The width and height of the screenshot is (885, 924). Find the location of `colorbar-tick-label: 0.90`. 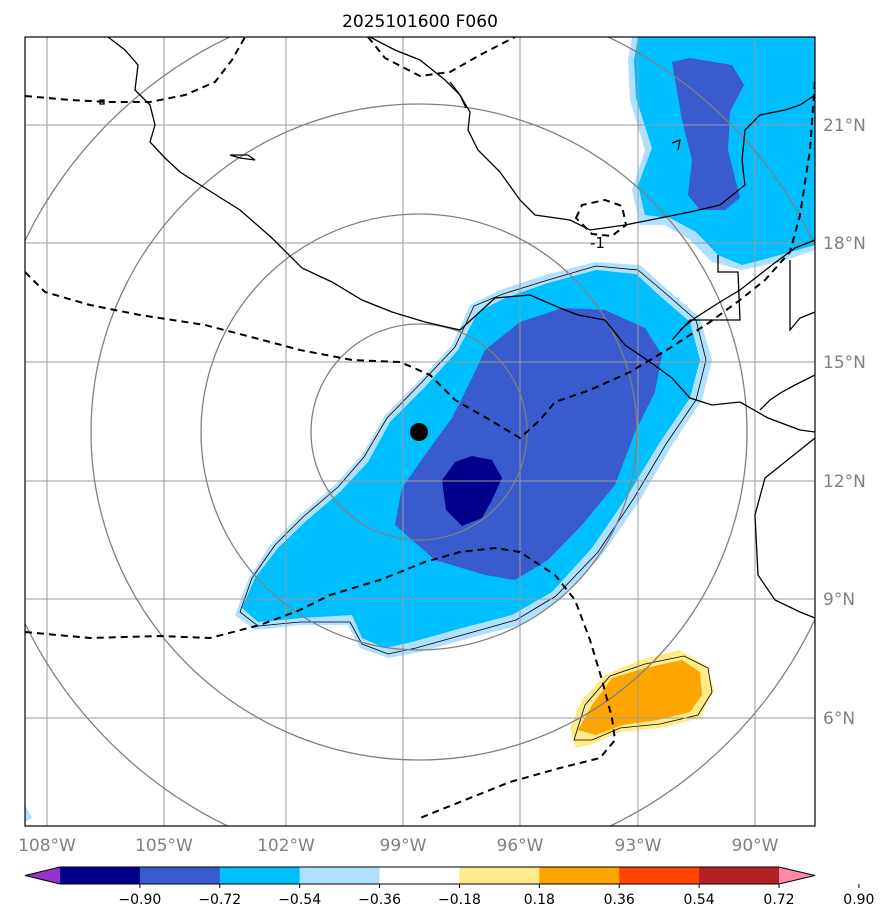

colorbar-tick-label: 0.90 is located at coordinates (858, 900).